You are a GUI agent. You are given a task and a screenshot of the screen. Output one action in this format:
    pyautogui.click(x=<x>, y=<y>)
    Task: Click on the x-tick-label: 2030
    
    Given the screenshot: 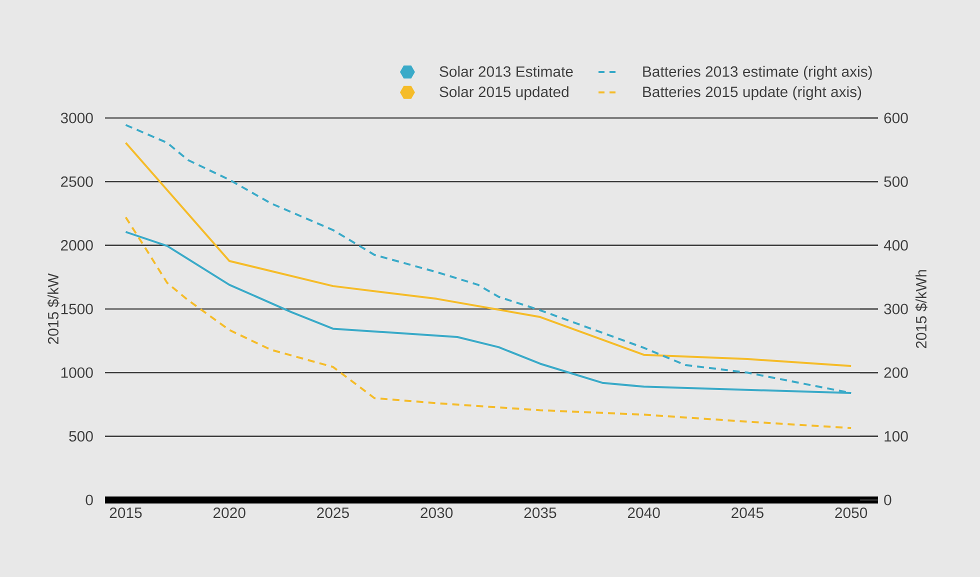 What is the action you would take?
    pyautogui.click(x=436, y=513)
    